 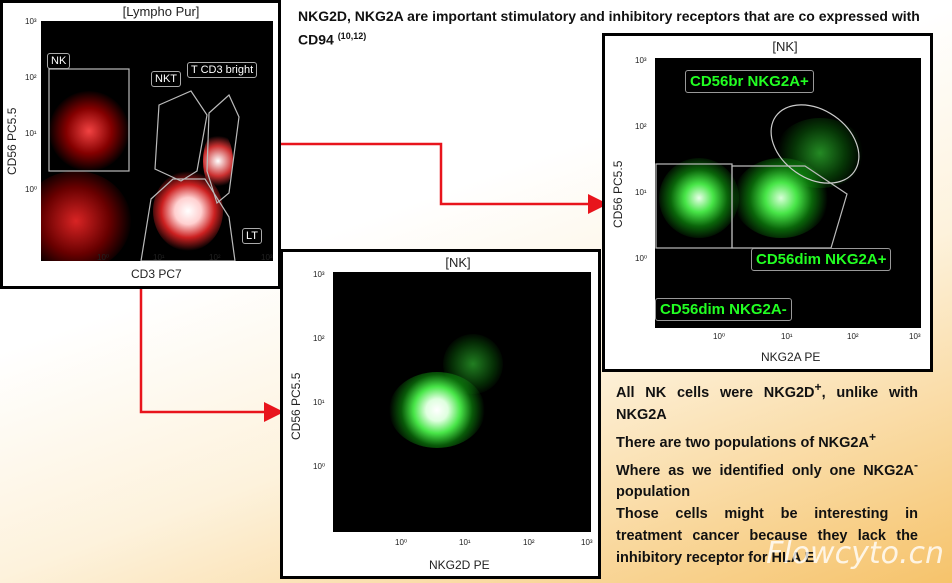 I want to click on plot2-xtick-3: 10³, so click(x=915, y=336).